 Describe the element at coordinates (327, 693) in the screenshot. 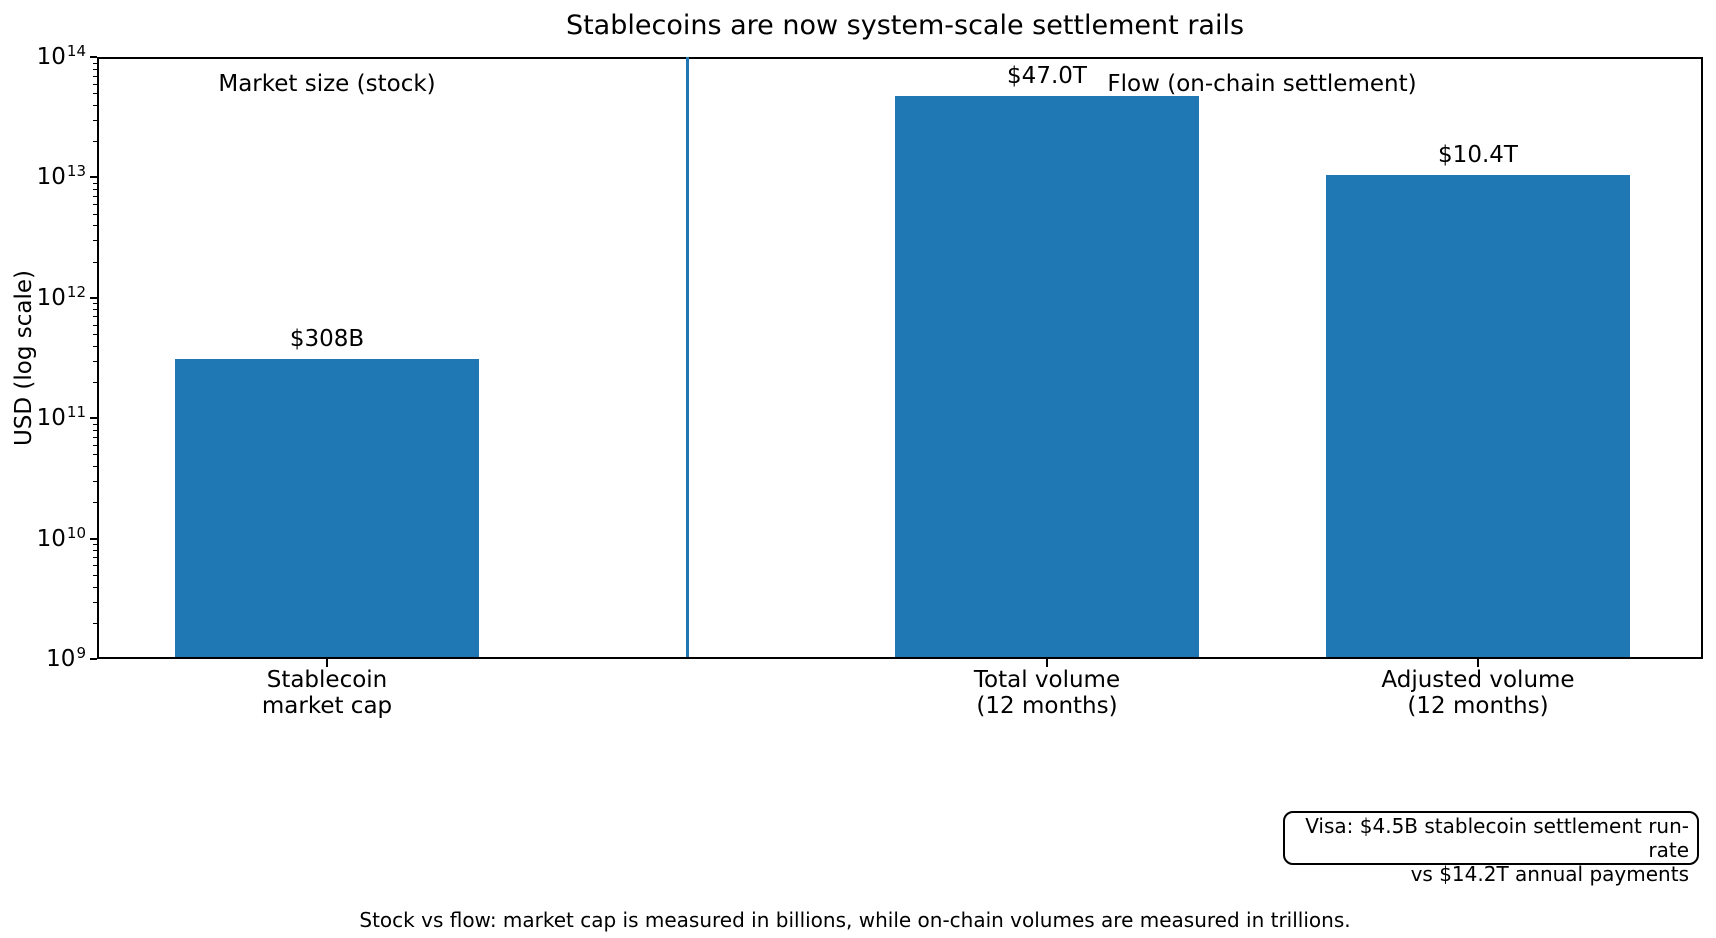

I see `x-category-label: Stablecoin market cap` at that location.